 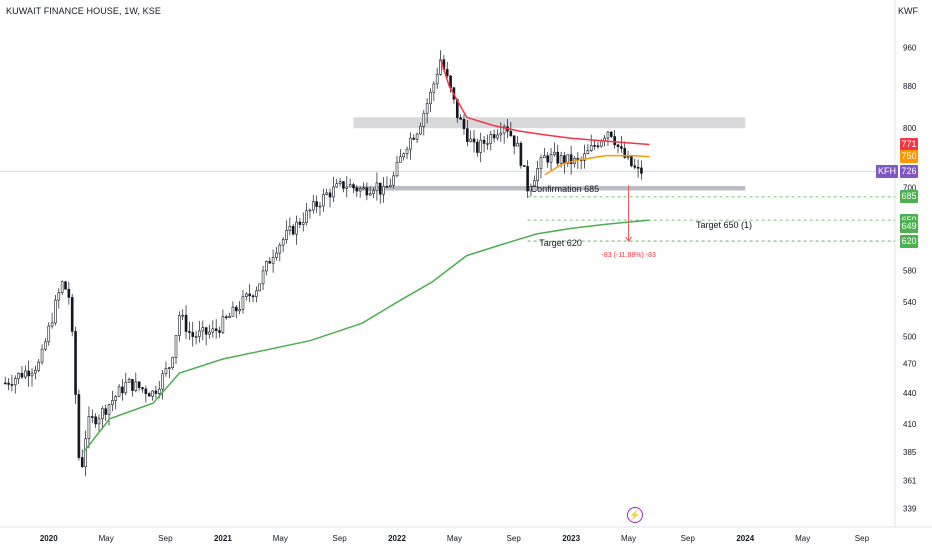 I want to click on ticker-badge: KFH, so click(x=887, y=171).